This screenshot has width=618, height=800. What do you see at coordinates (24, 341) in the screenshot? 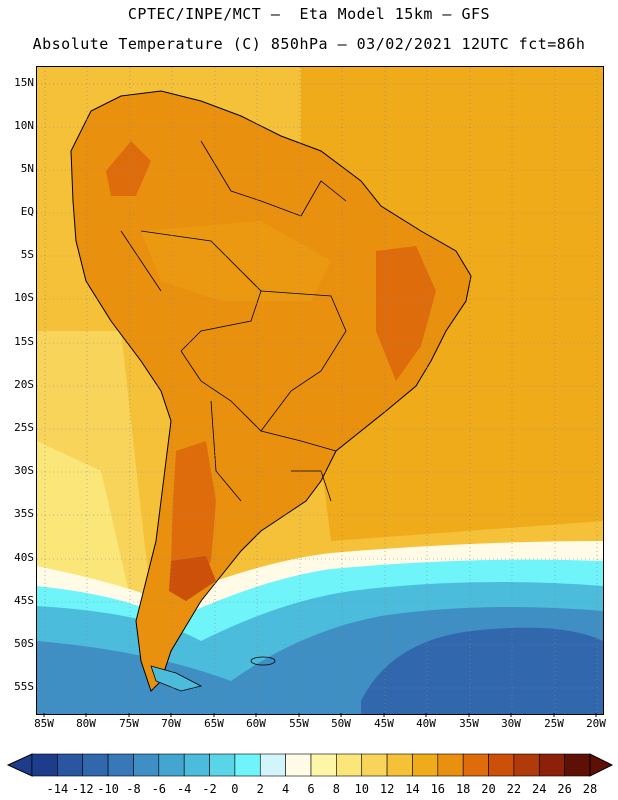
I see `lat-label-15s: 15S` at bounding box center [24, 341].